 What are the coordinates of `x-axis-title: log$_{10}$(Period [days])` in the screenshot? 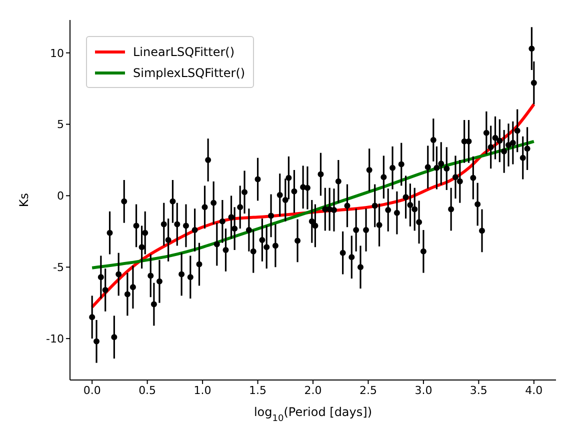 It's located at (313, 414).